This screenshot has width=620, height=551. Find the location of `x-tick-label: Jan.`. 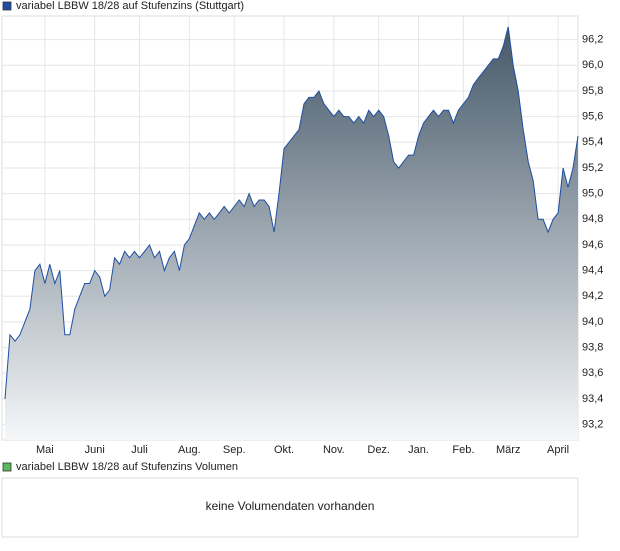

x-tick-label: Jan. is located at coordinates (418, 450).